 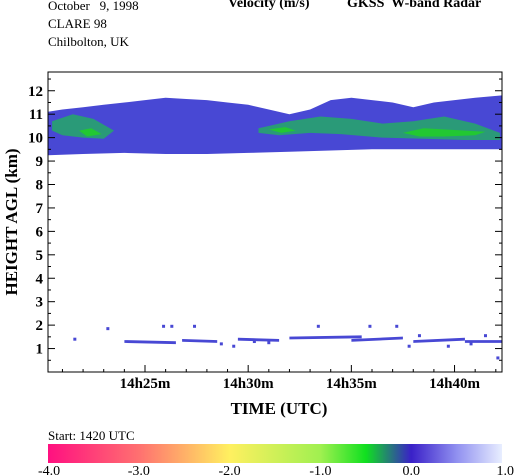 I want to click on x-tick-label-30: 14h30m, so click(x=248, y=384).